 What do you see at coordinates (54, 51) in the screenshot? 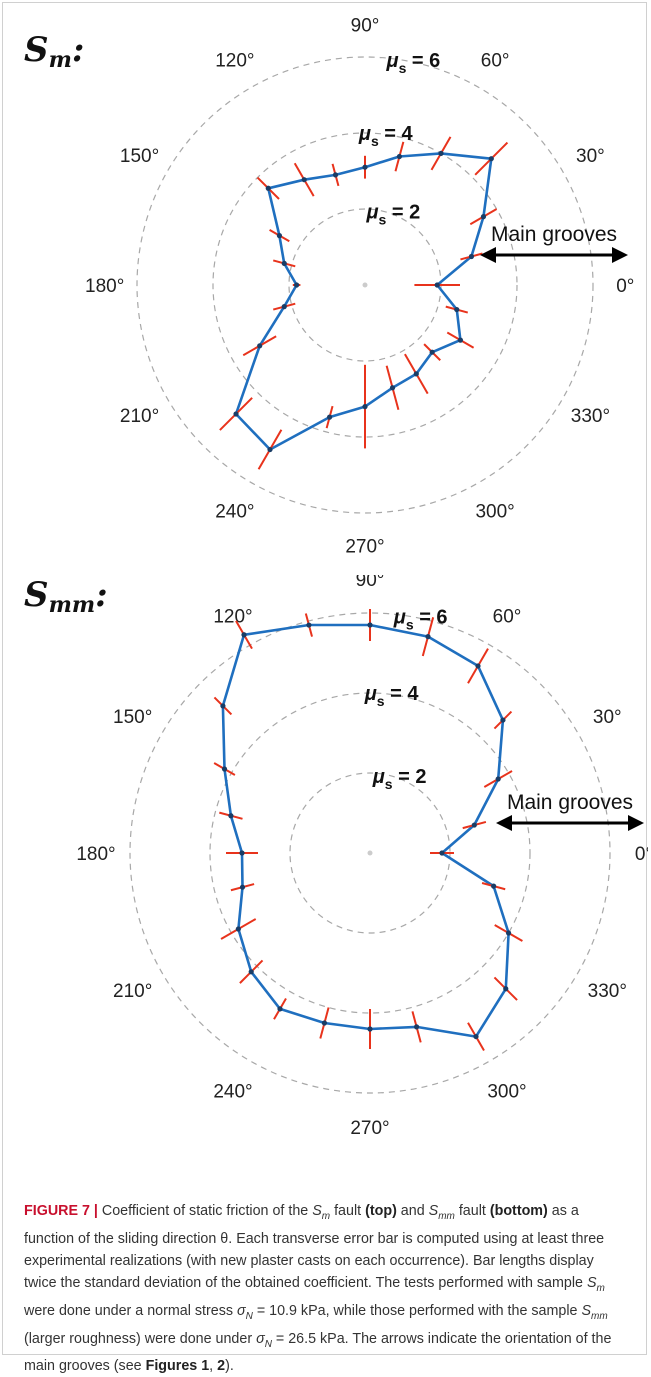
I see `panel-label-sm: Sm:` at bounding box center [54, 51].